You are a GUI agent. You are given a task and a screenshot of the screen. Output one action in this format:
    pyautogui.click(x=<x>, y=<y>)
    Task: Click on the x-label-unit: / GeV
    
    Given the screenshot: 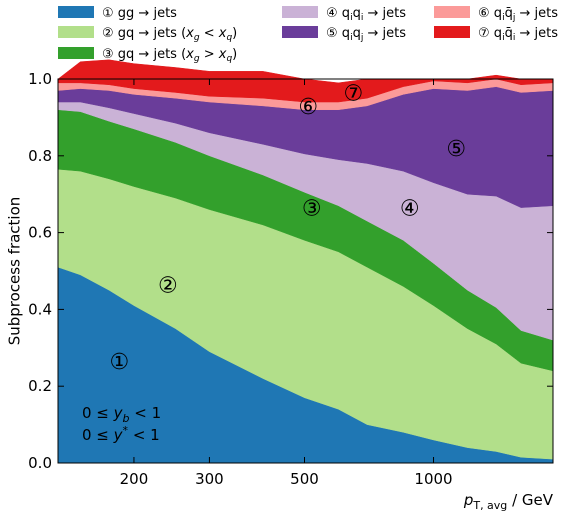 What is the action you would take?
    pyautogui.click(x=530, y=500)
    